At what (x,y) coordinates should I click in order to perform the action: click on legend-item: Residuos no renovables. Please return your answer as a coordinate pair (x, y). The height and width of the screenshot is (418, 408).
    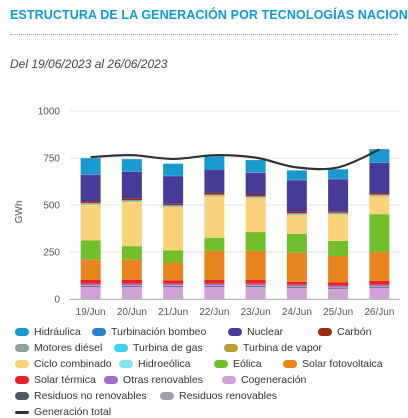
    Looking at the image, I should click on (81, 396).